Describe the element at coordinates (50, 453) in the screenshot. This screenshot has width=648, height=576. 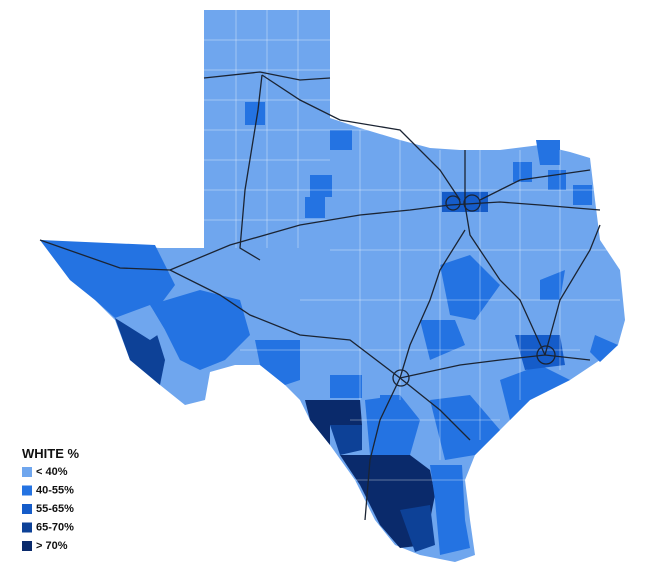
I see `legend-title: WHITE %` at that location.